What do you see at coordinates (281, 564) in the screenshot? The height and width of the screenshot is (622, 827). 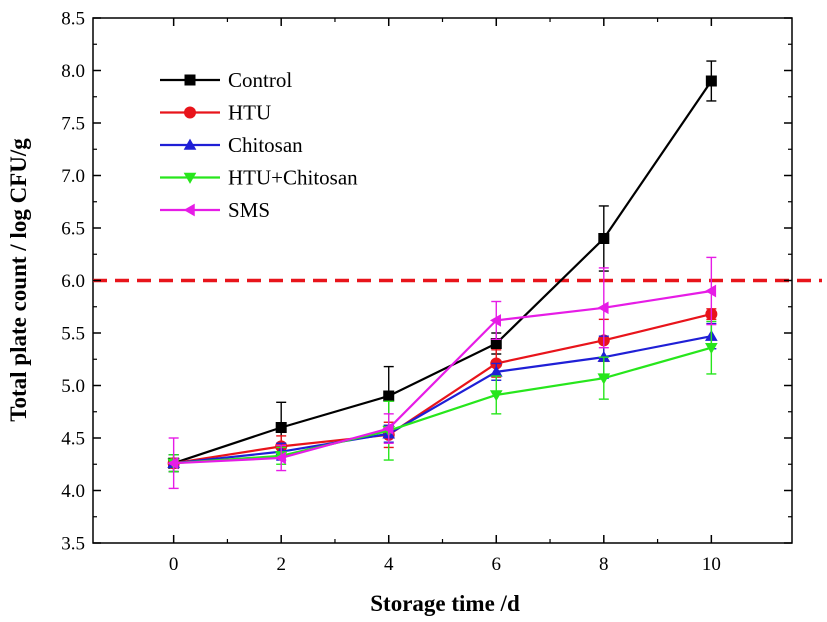 I see `x-tick-label: 2` at bounding box center [281, 564].